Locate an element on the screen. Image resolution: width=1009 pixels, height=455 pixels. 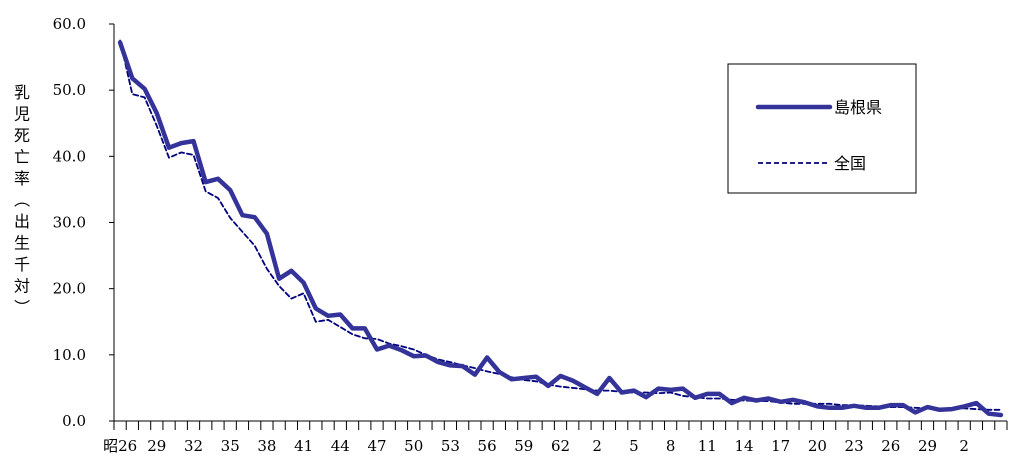
y-tick-label: 10.0 is located at coordinates (69, 355).